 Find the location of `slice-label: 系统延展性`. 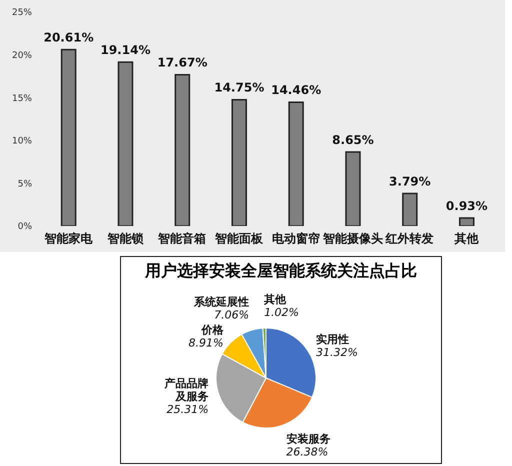

slice-label: 系统延展性 is located at coordinates (221, 301).